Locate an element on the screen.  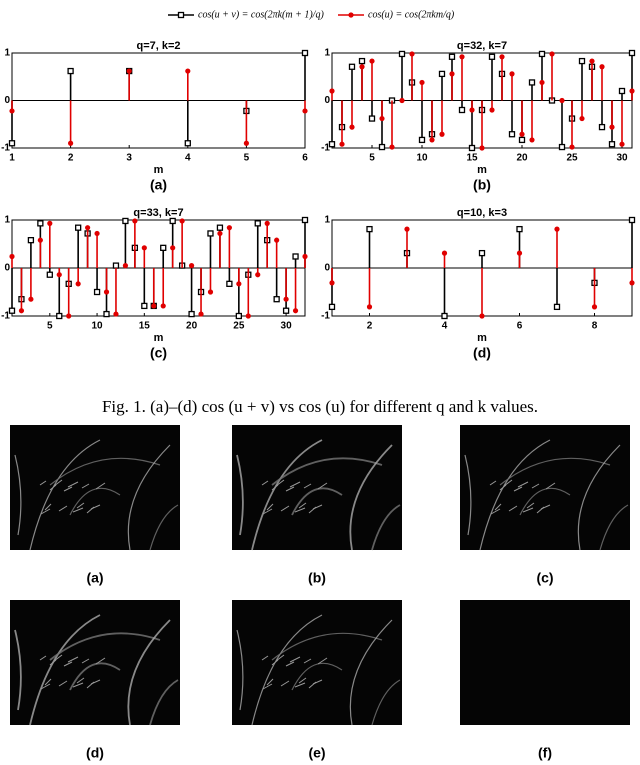
x-axis-label: m is located at coordinates (159, 338).